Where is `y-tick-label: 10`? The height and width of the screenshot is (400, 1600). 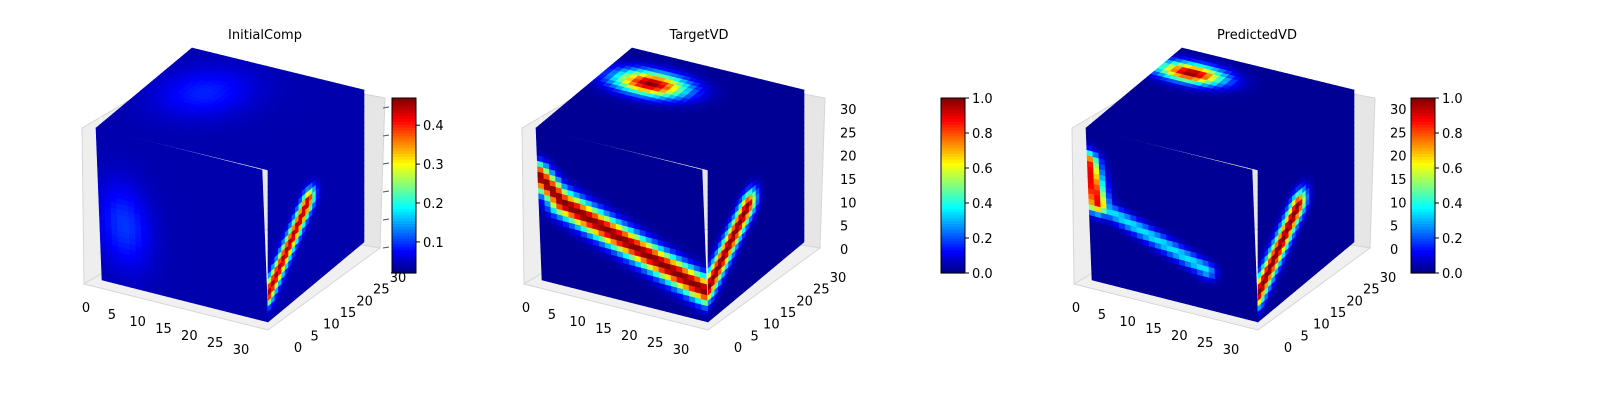 y-tick-label: 10 is located at coordinates (331, 325).